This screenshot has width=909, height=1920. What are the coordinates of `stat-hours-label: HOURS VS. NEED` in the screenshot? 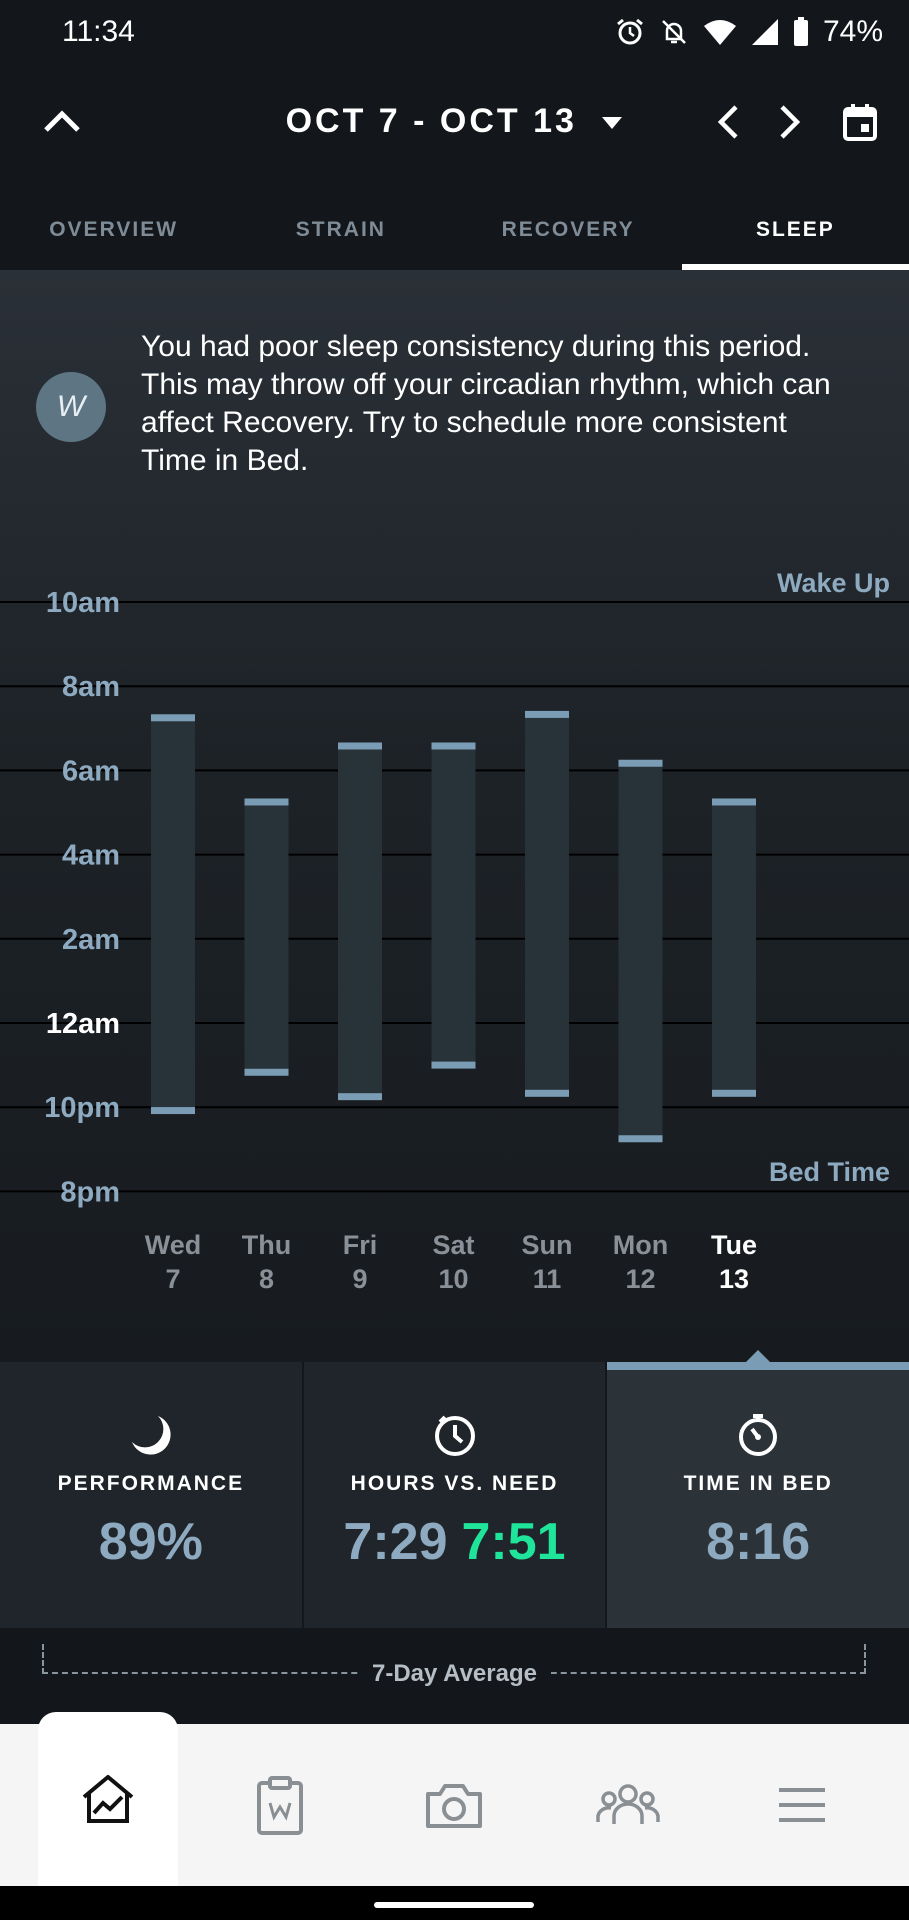 It's located at (454, 1483).